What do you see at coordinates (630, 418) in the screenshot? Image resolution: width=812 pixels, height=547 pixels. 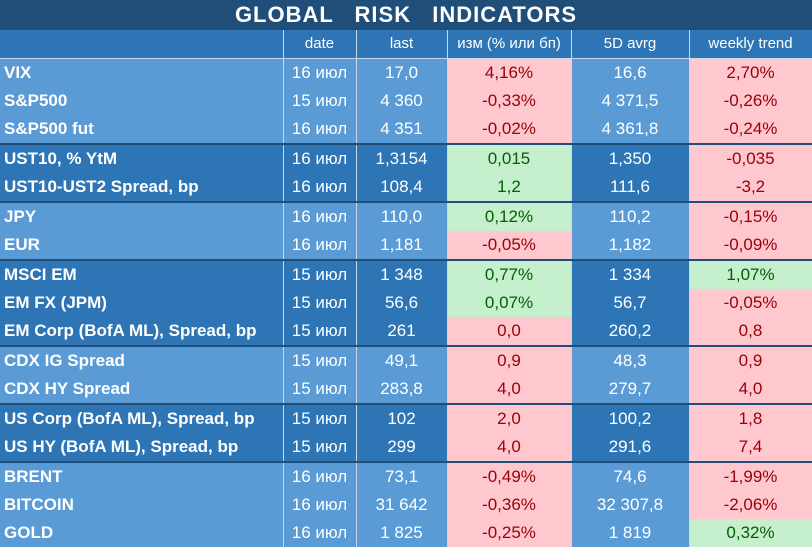 I see `avg-value: 100,2` at bounding box center [630, 418].